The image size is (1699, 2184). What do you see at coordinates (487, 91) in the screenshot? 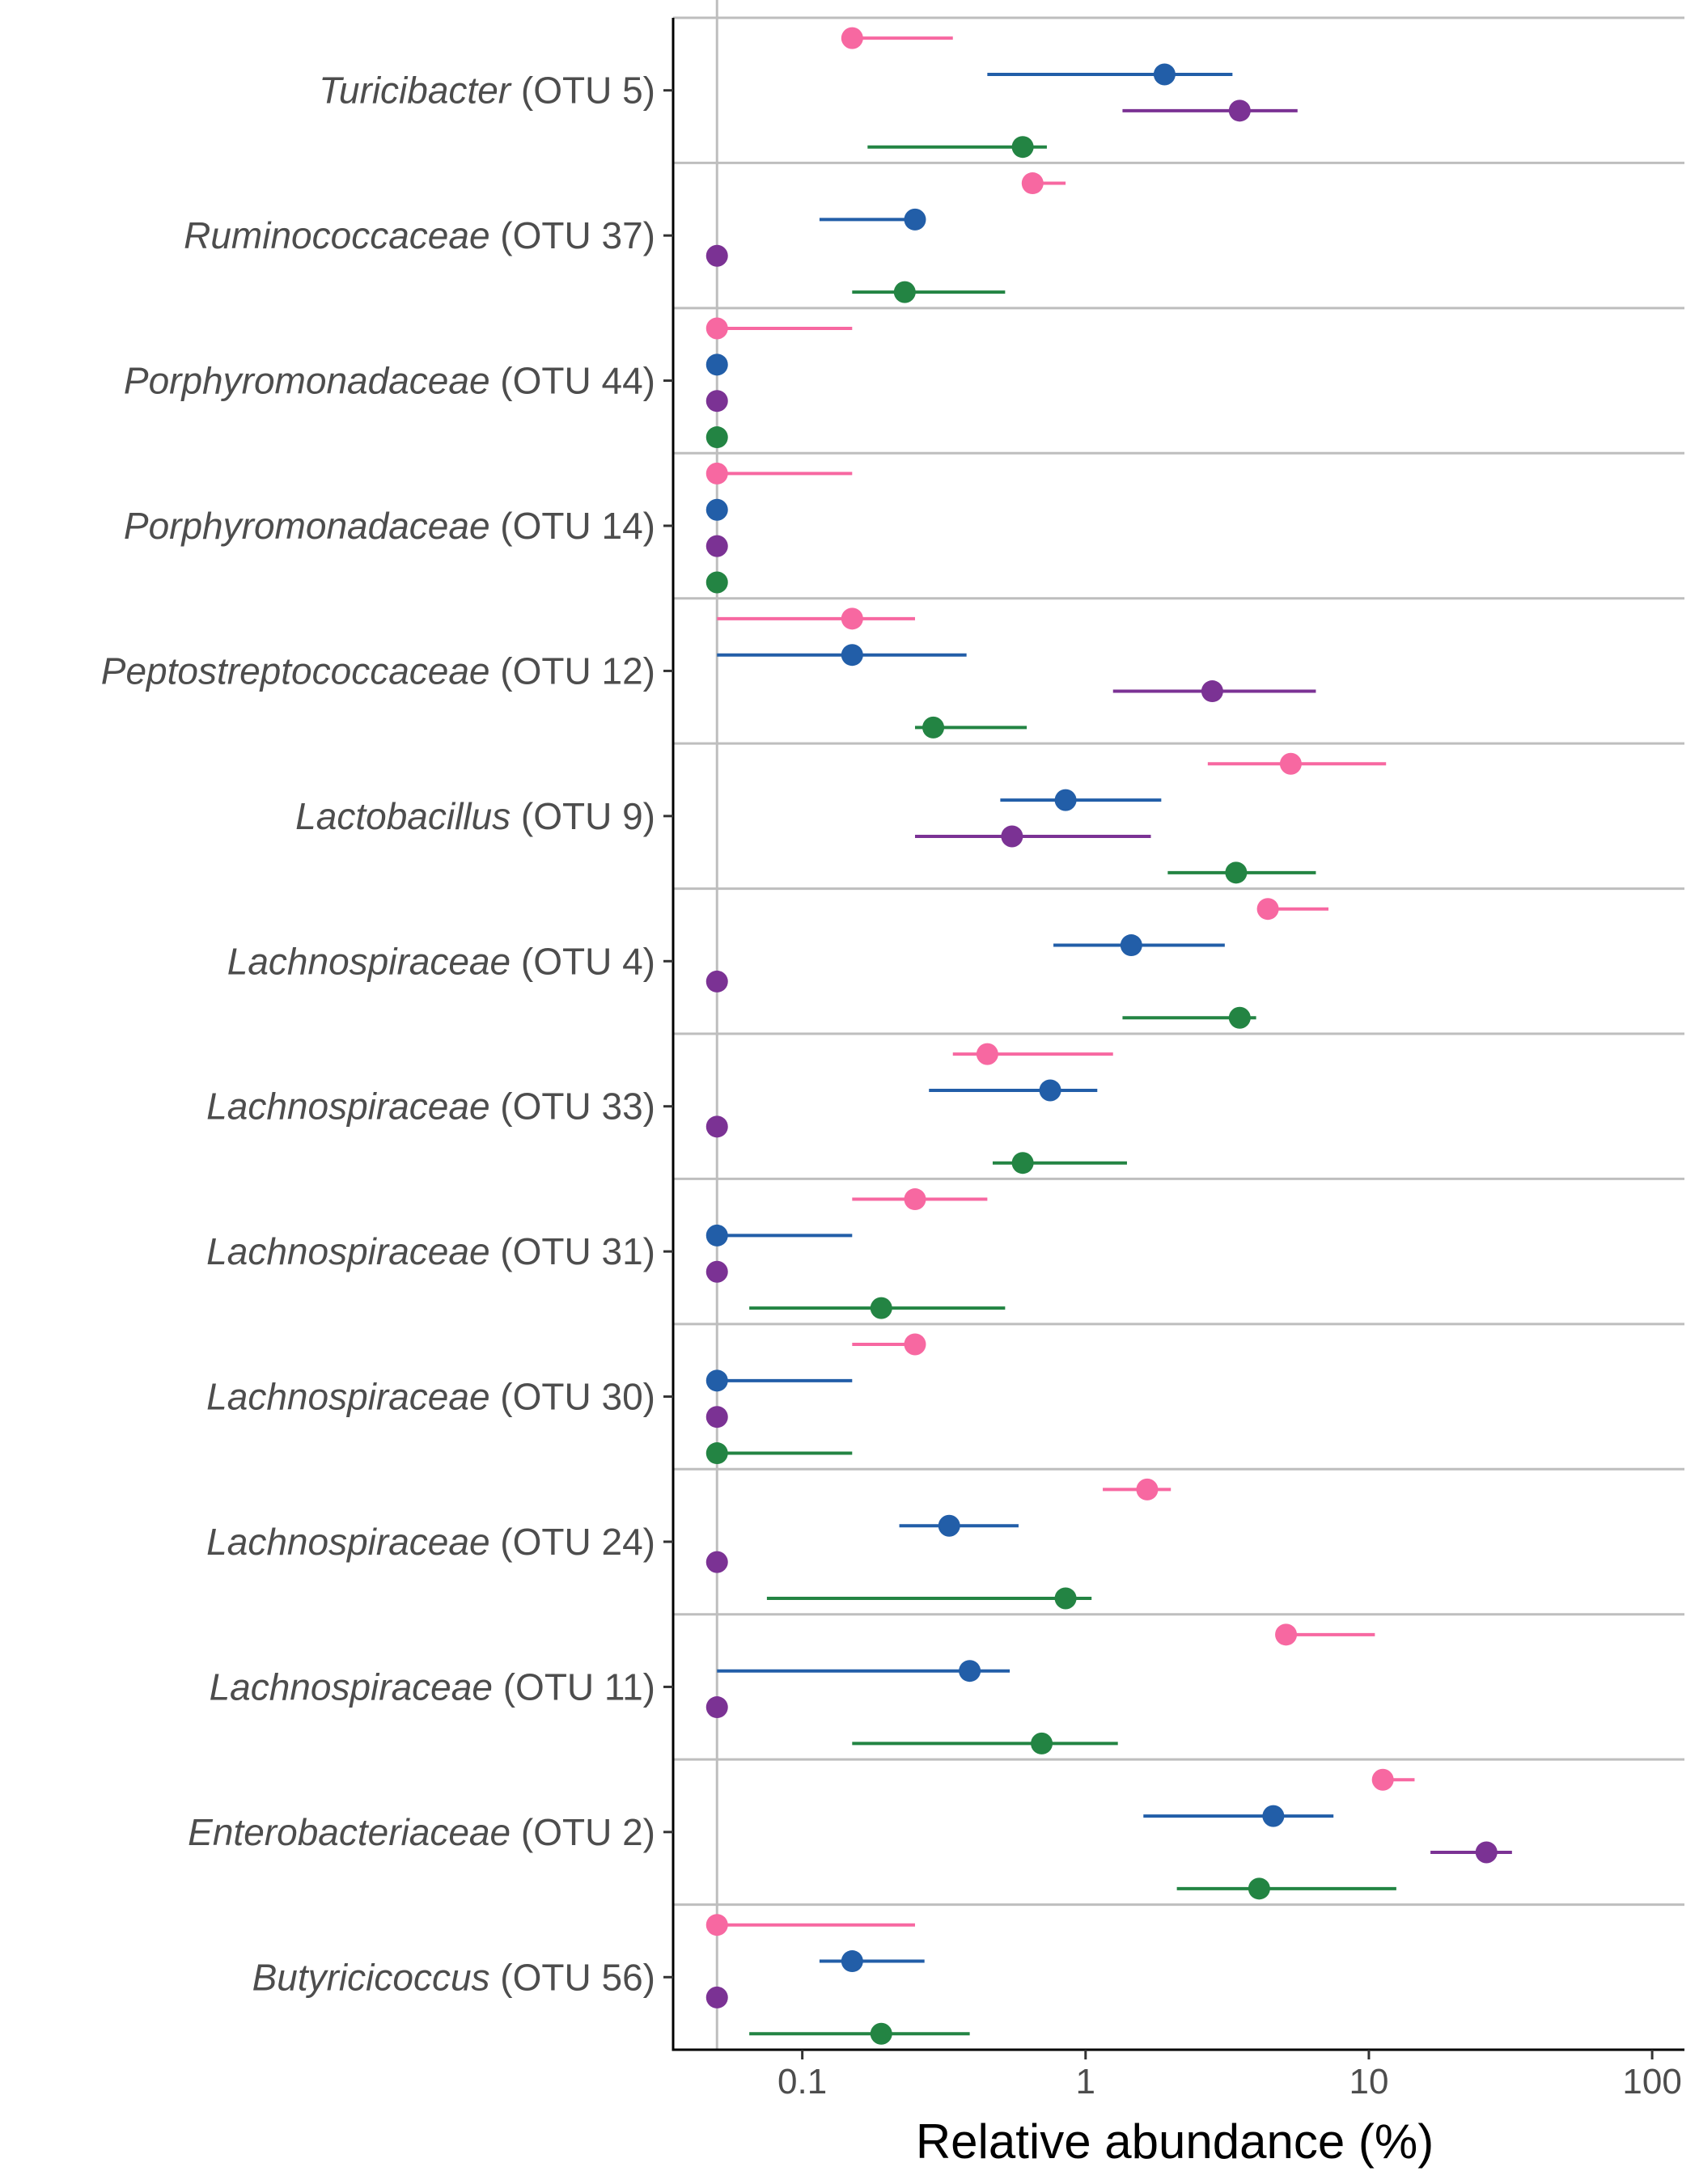
I see `y-tick-label: Turicibacter (OTU 5)` at bounding box center [487, 91].